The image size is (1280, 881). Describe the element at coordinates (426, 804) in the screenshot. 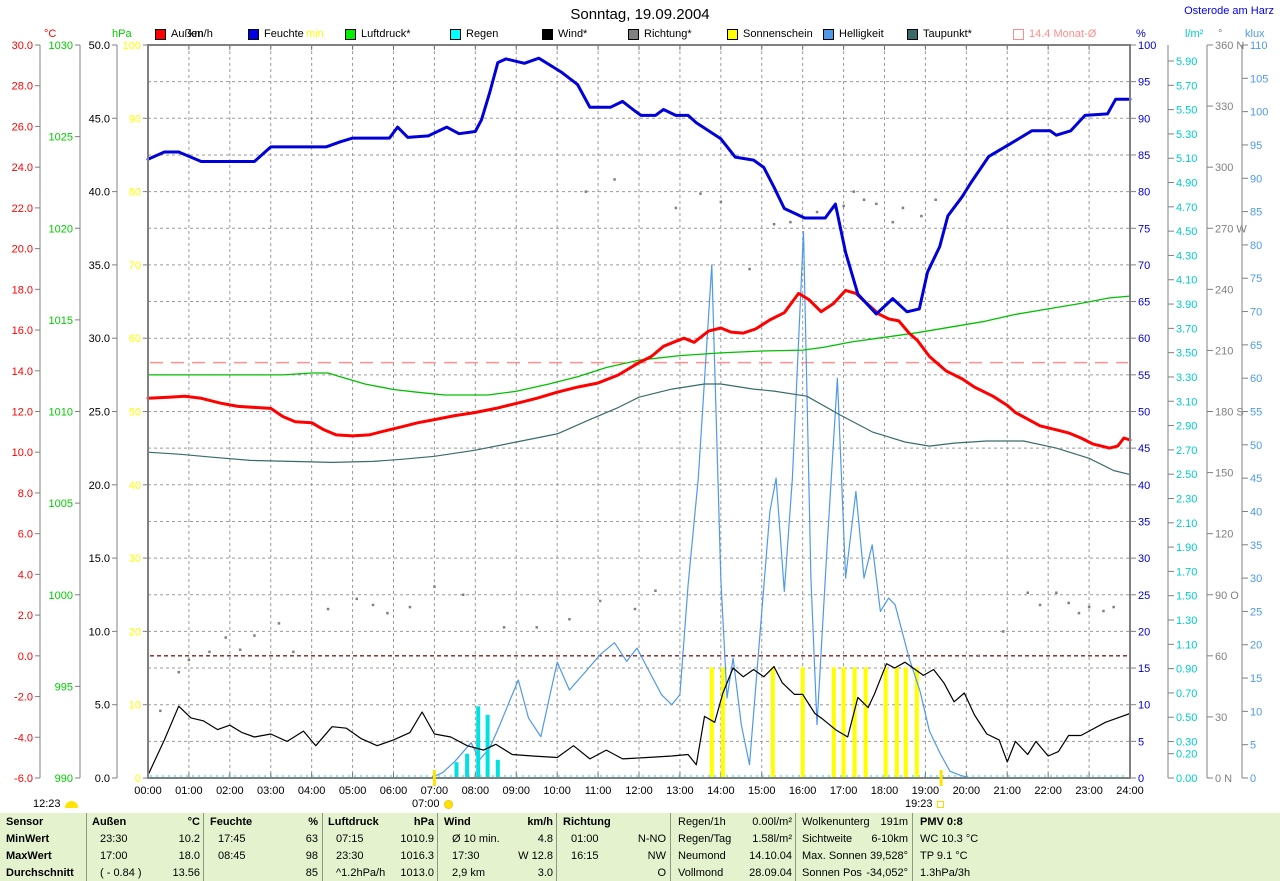

I see `sunrise-time-label: 07:00` at that location.